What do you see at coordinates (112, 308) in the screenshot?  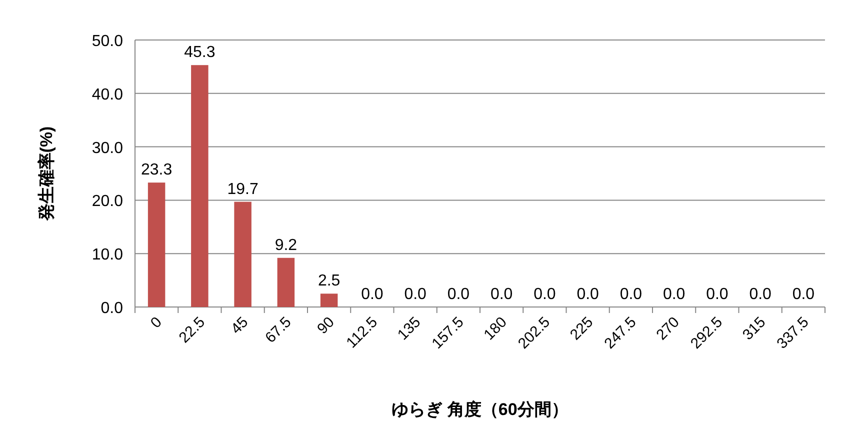 I see `y-tick-label: 0.0` at bounding box center [112, 308].